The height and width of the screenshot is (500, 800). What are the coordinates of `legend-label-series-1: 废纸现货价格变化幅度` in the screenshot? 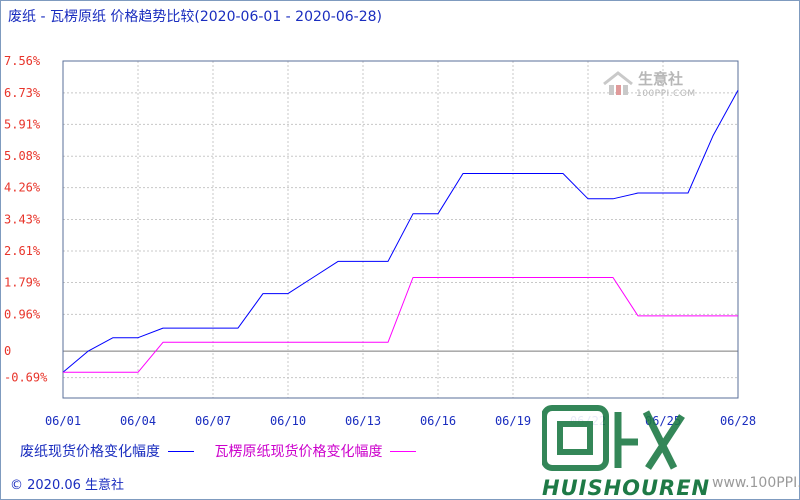 It's located at (90, 452).